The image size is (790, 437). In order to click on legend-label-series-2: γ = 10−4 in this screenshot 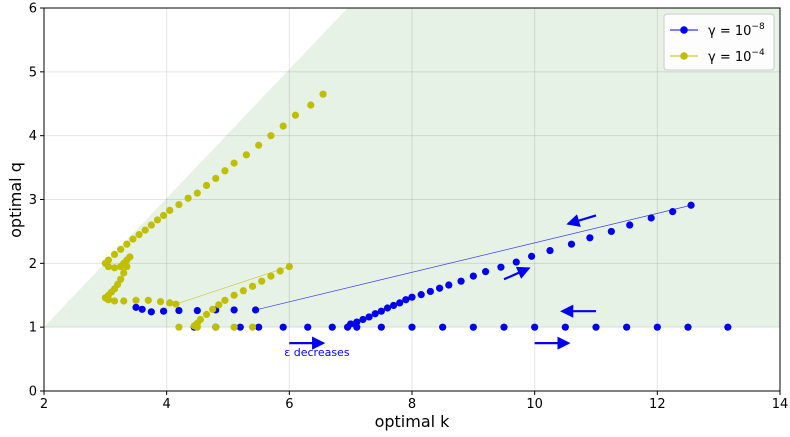, I will do `click(736, 56)`.